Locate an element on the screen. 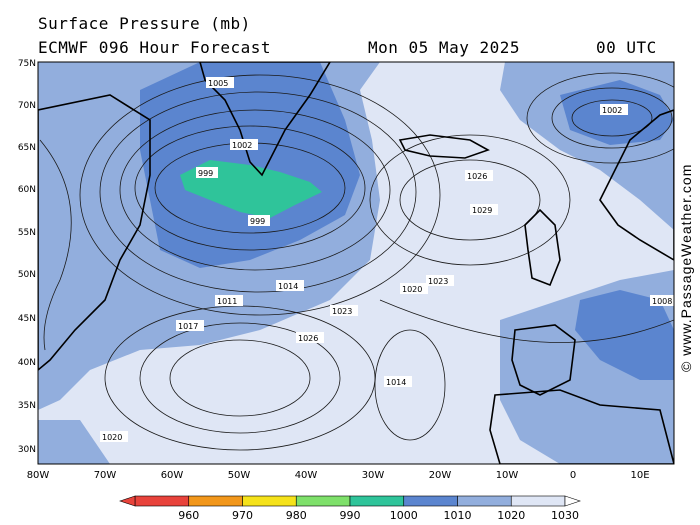 The height and width of the screenshot is (525, 700). isobar-label: 1002 is located at coordinates (612, 110).